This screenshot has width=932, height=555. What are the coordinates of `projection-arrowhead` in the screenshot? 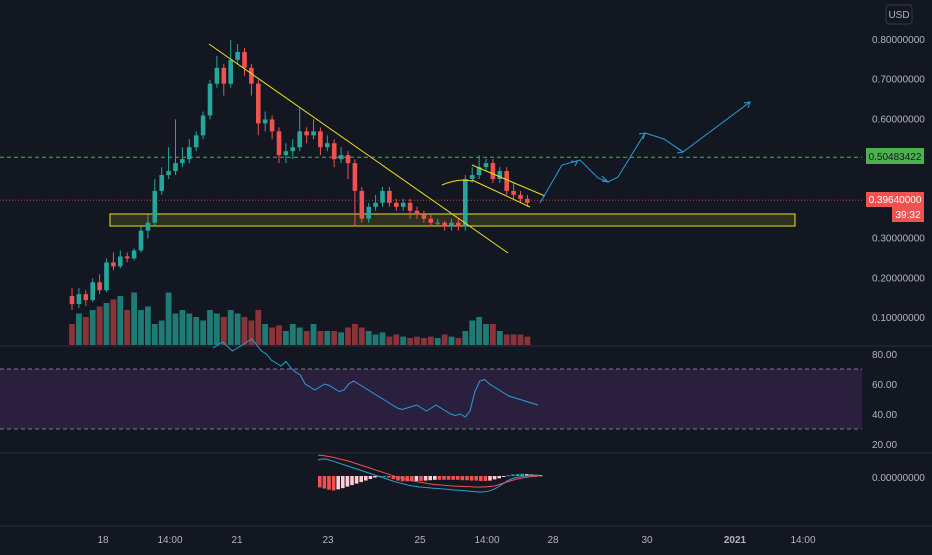 It's located at (747, 105).